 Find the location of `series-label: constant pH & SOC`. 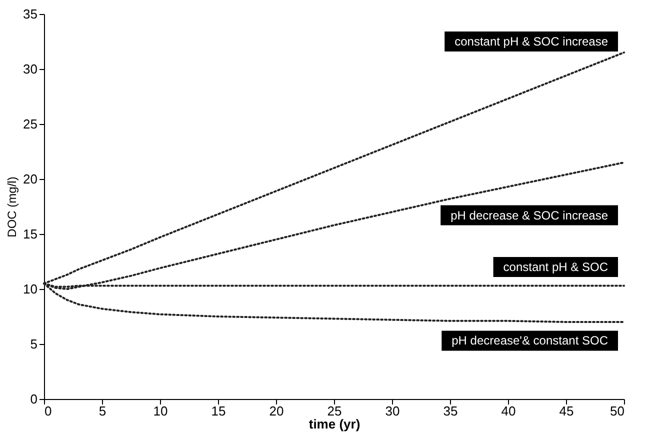

series-label: constant pH & SOC is located at coordinates (555, 267).